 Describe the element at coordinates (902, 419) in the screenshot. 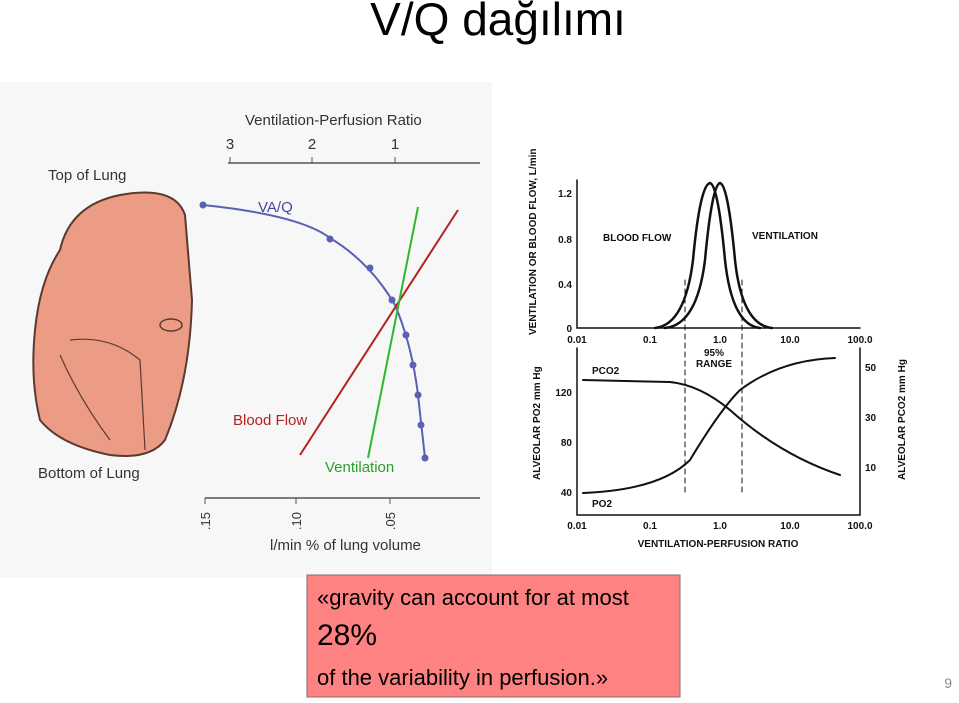

I see `axis-title: ALVEOLAR PCO2 mm Hg` at that location.